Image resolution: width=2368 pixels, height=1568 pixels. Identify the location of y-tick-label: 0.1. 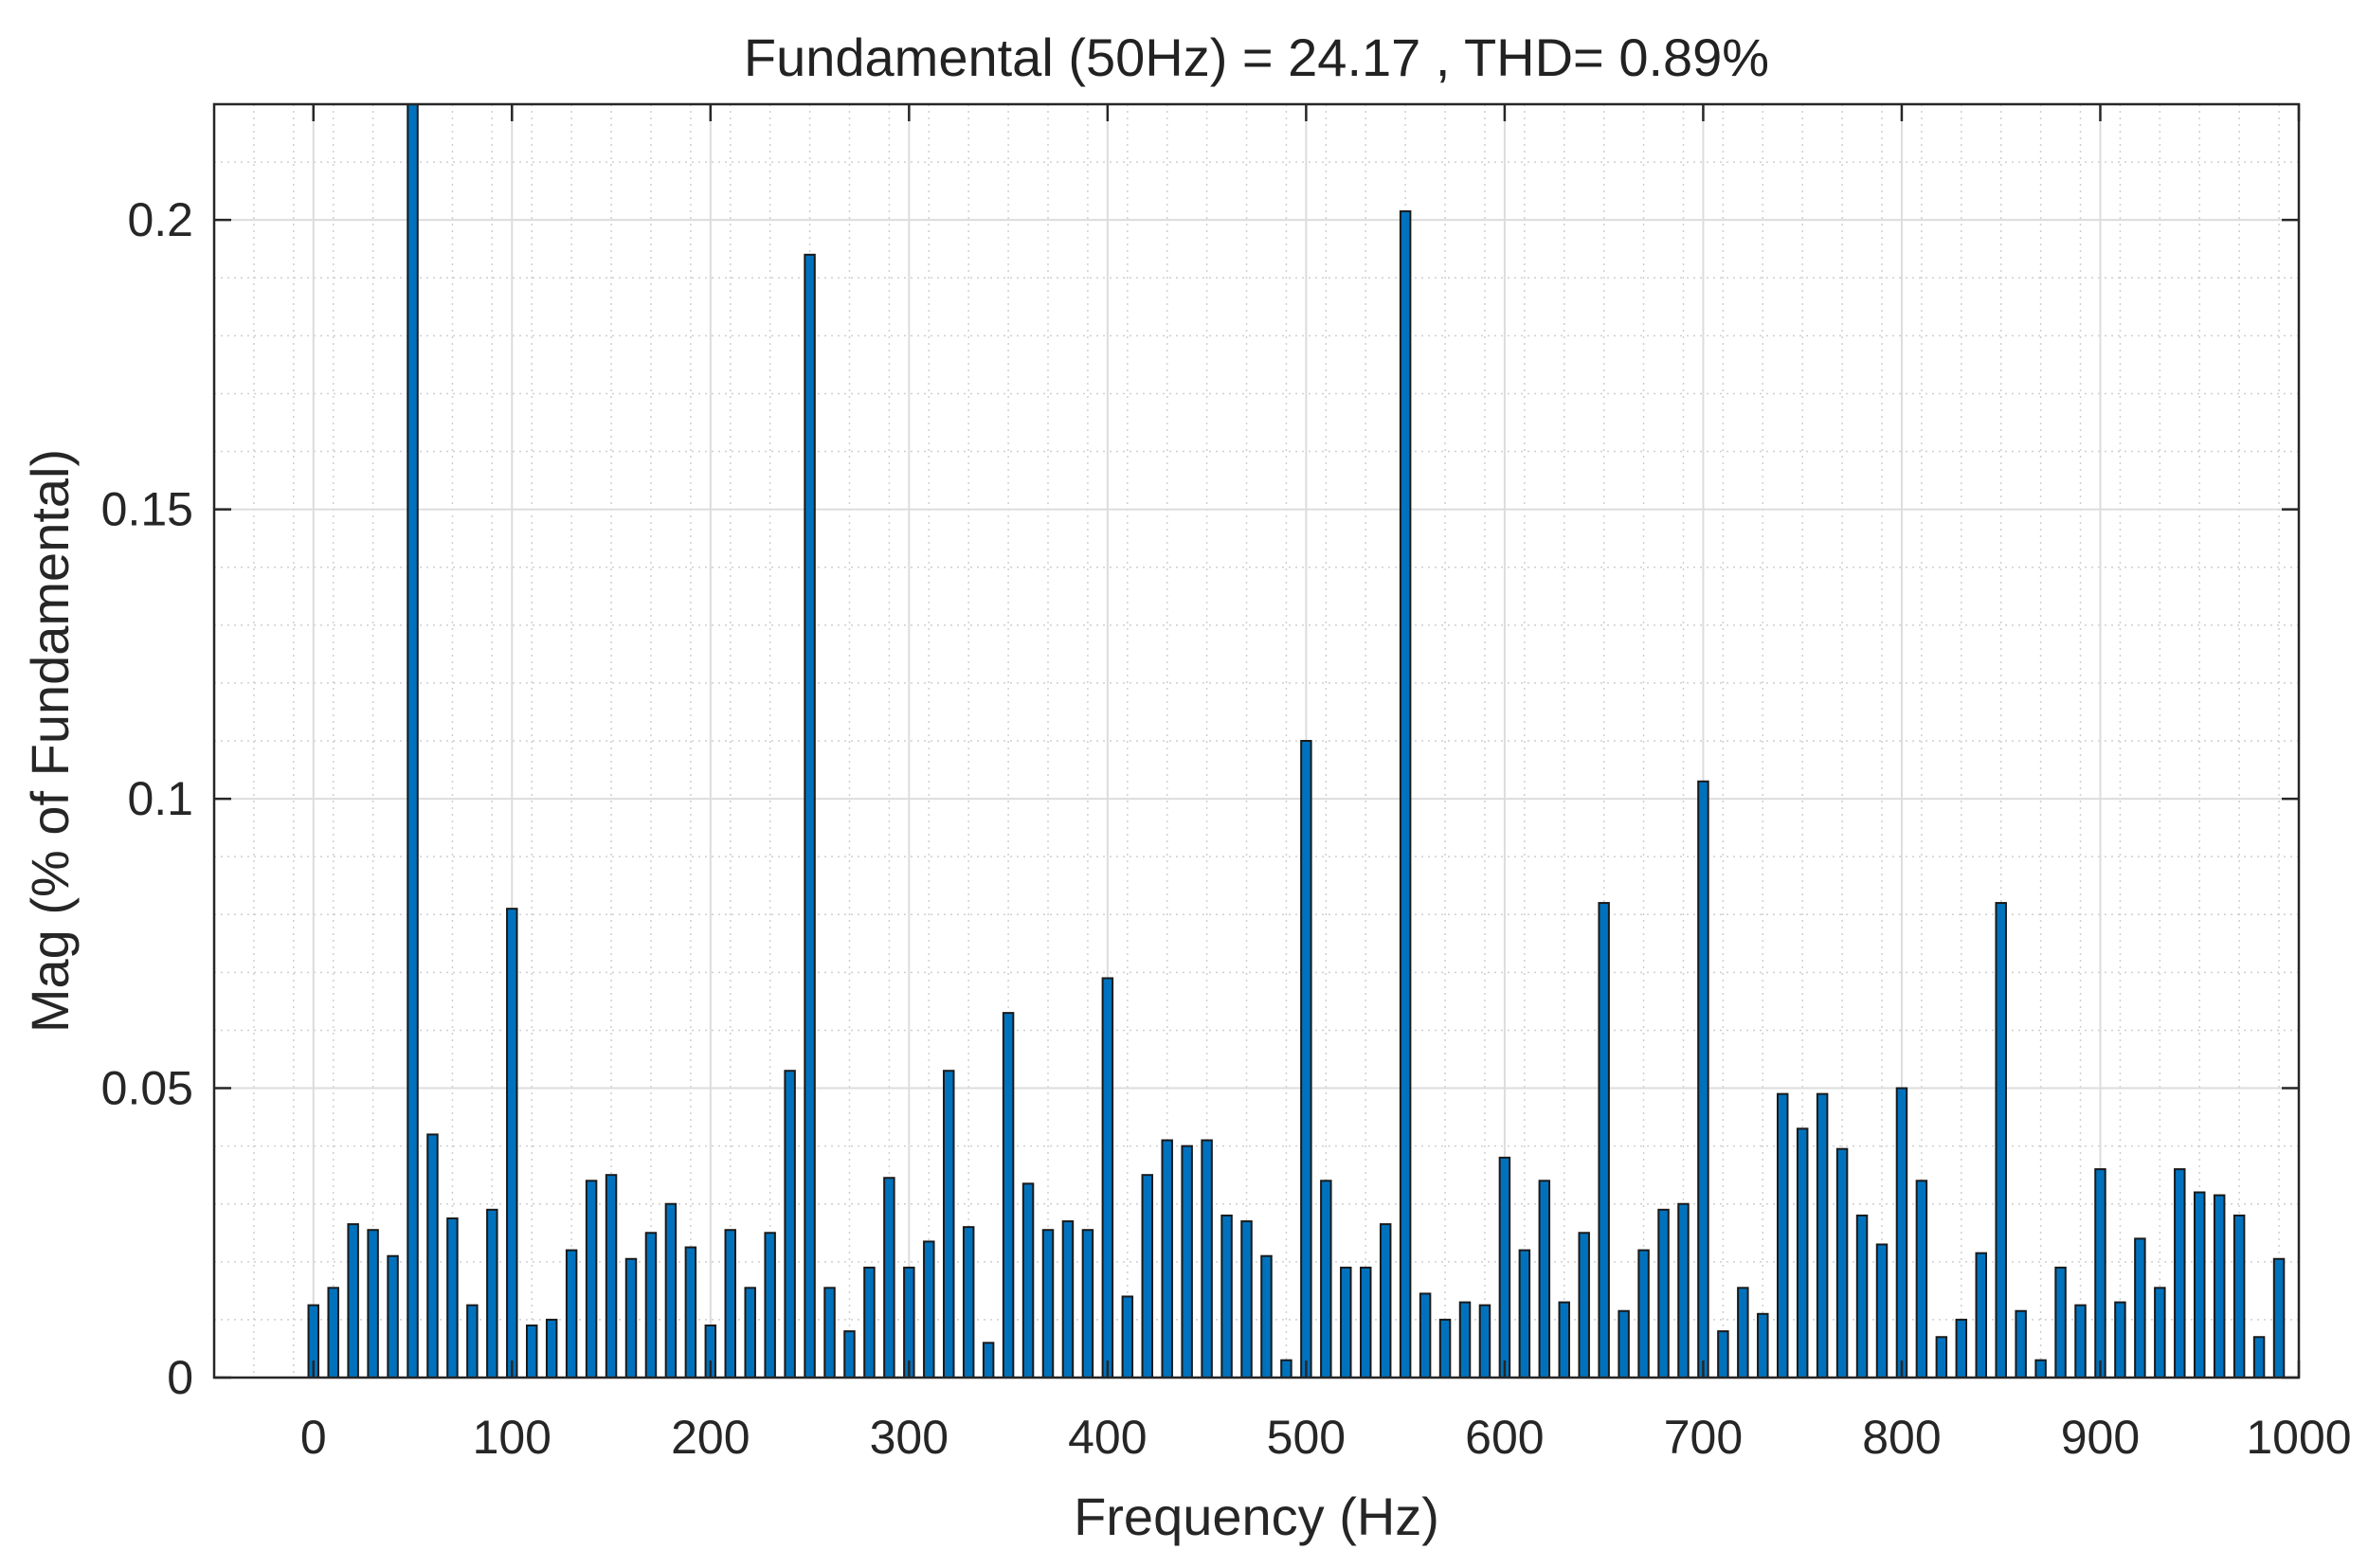
(160, 798).